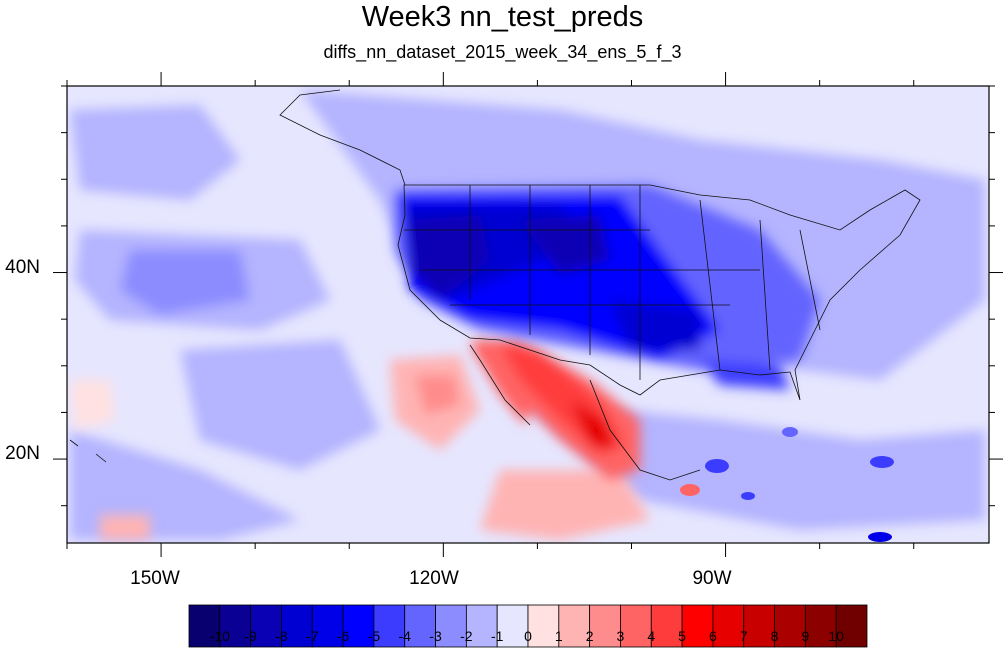  What do you see at coordinates (528, 636) in the screenshot?
I see `colorbar-tick-label: 0` at bounding box center [528, 636].